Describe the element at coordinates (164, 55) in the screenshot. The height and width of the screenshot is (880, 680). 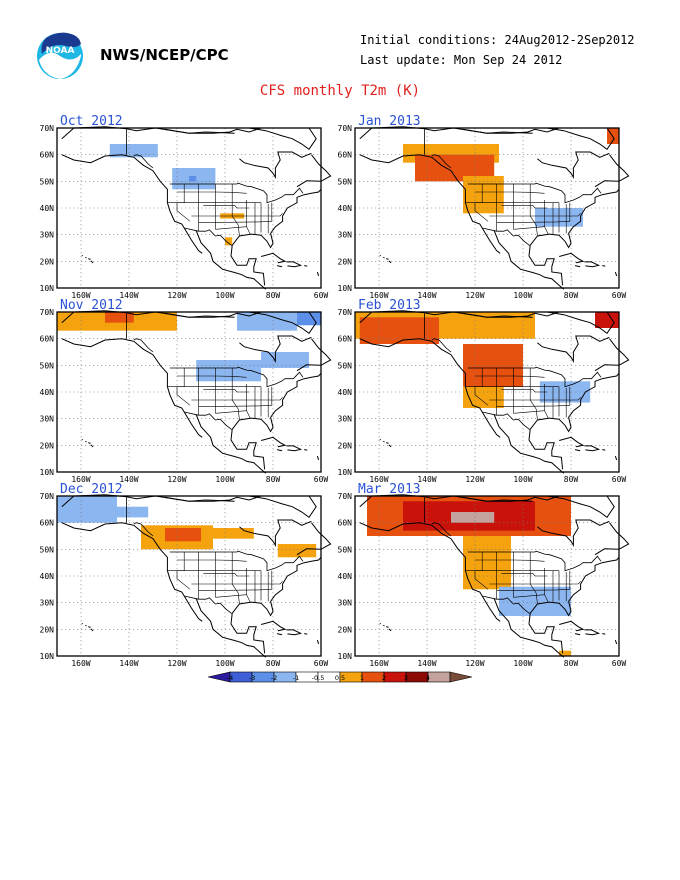
I see `agency-name: NWS/NCEP/CPC` at that location.